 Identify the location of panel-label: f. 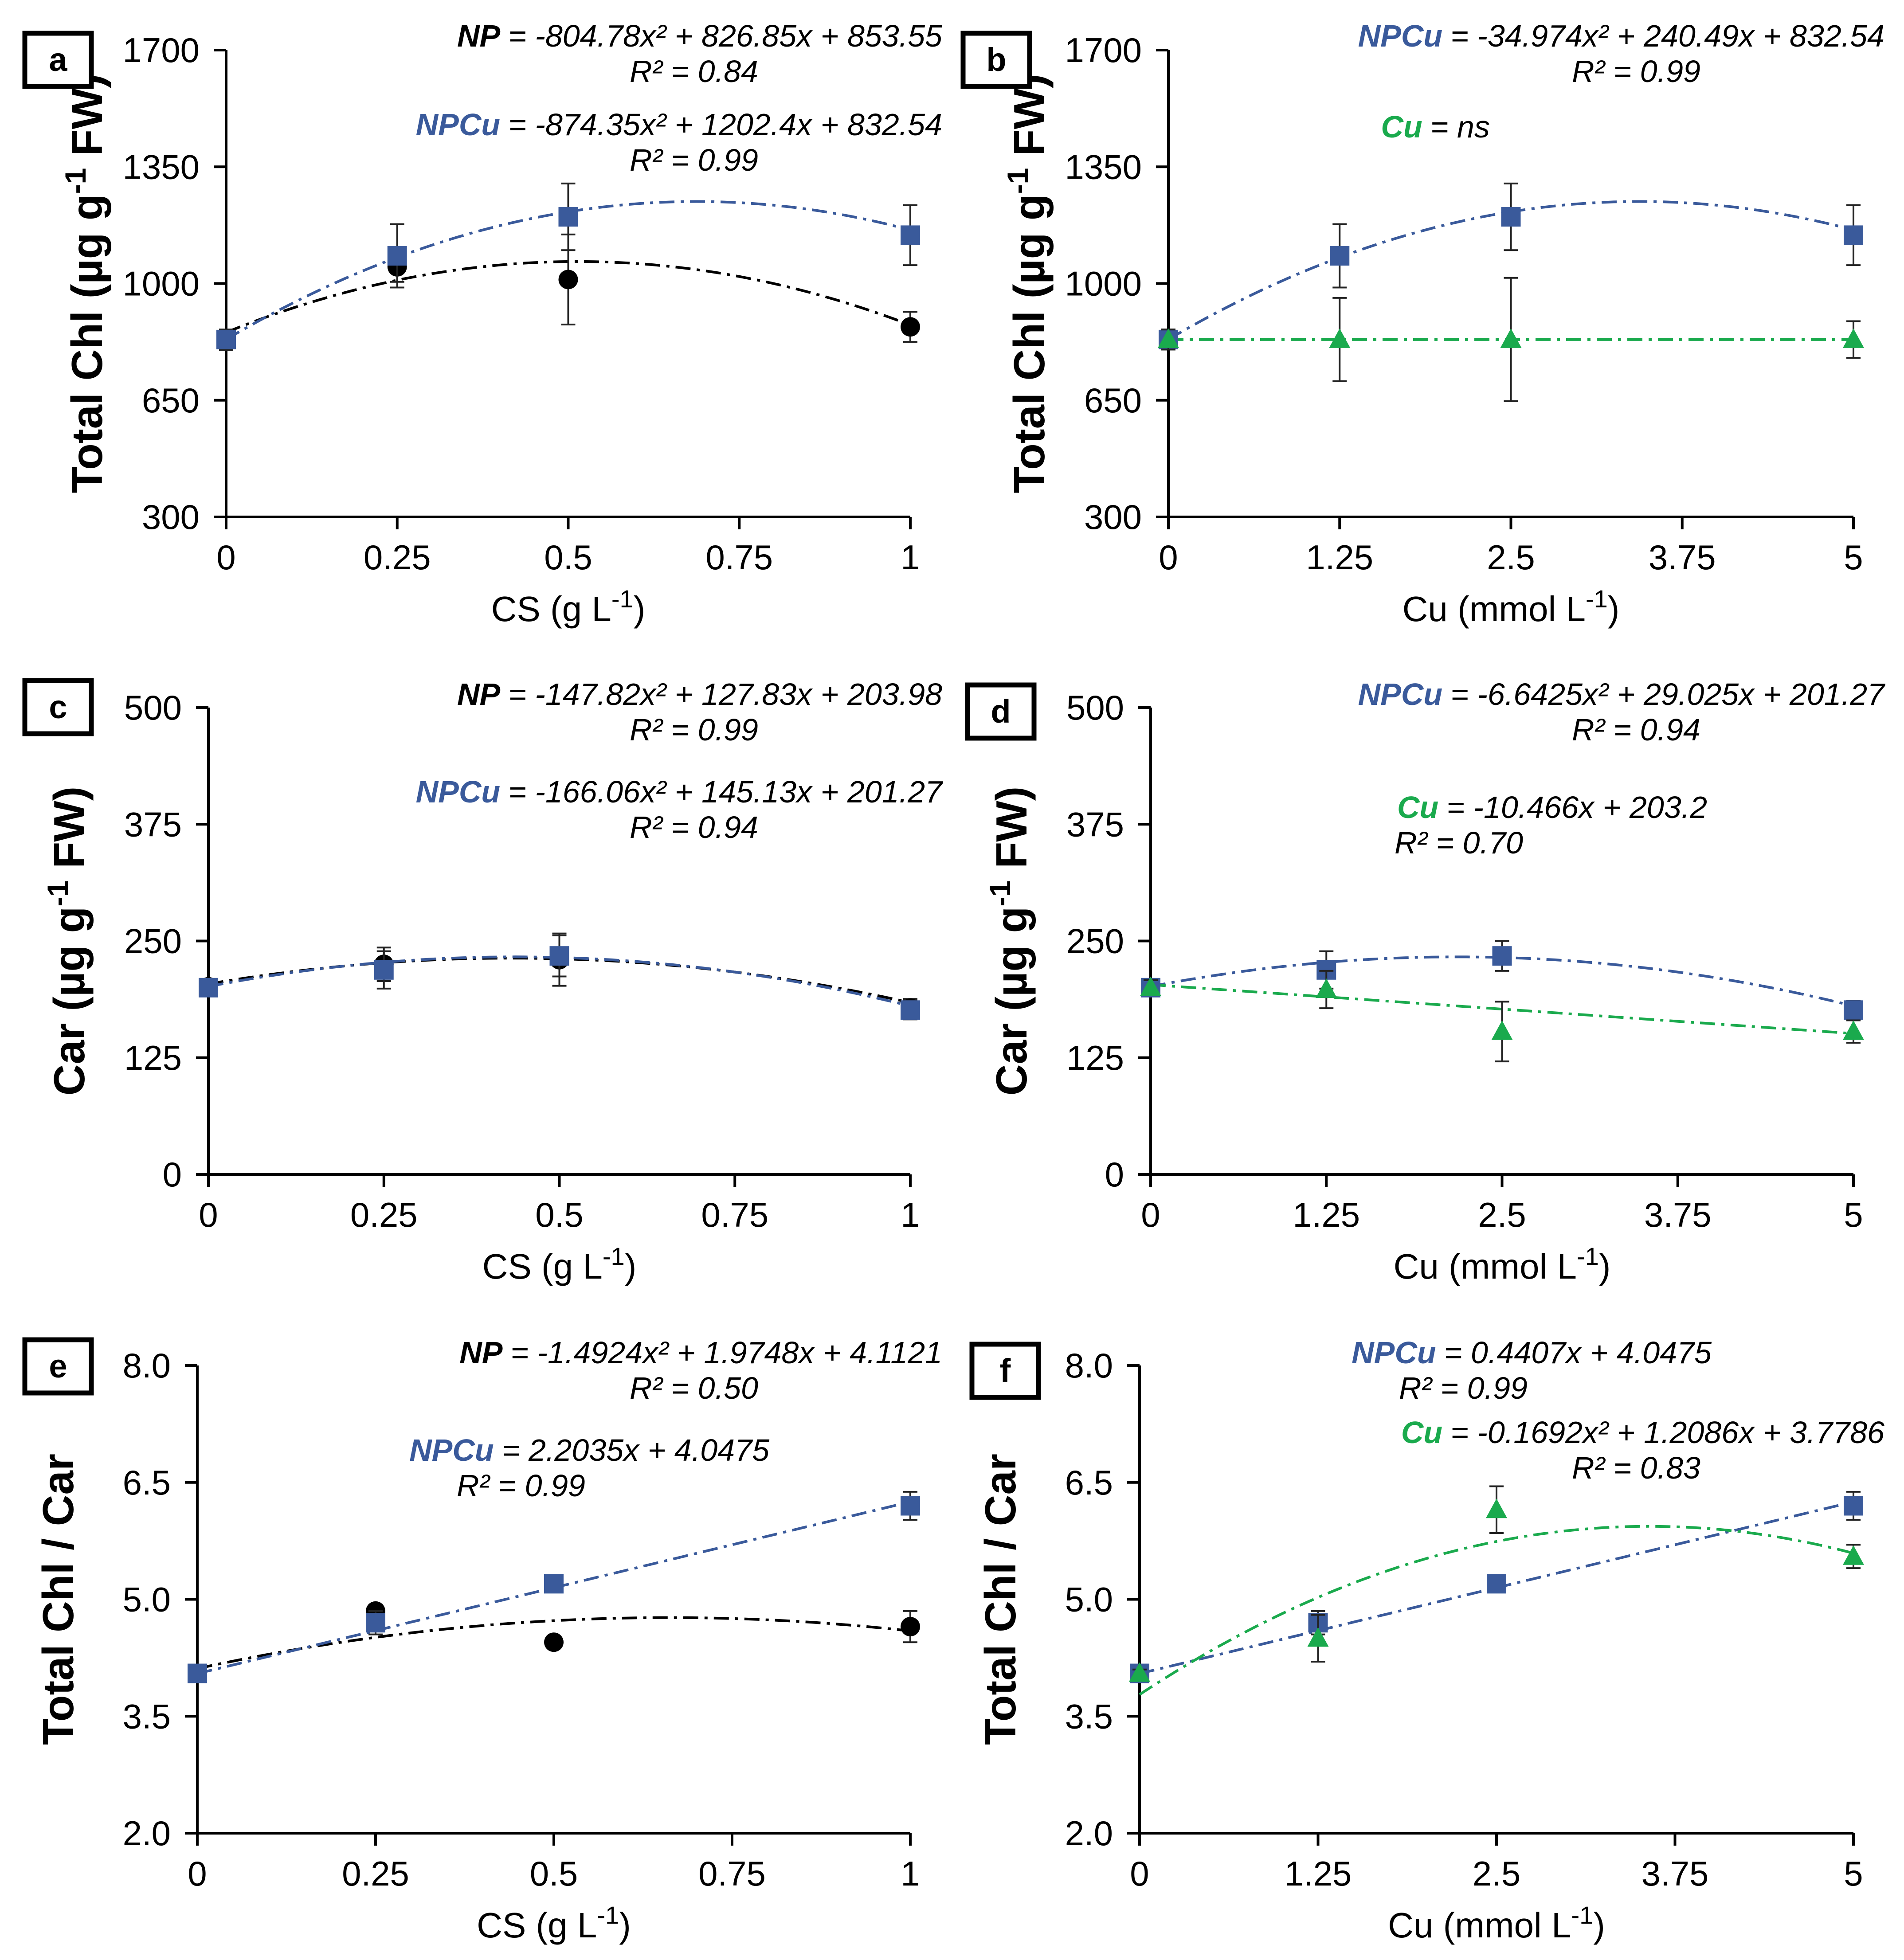
(1006, 1370).